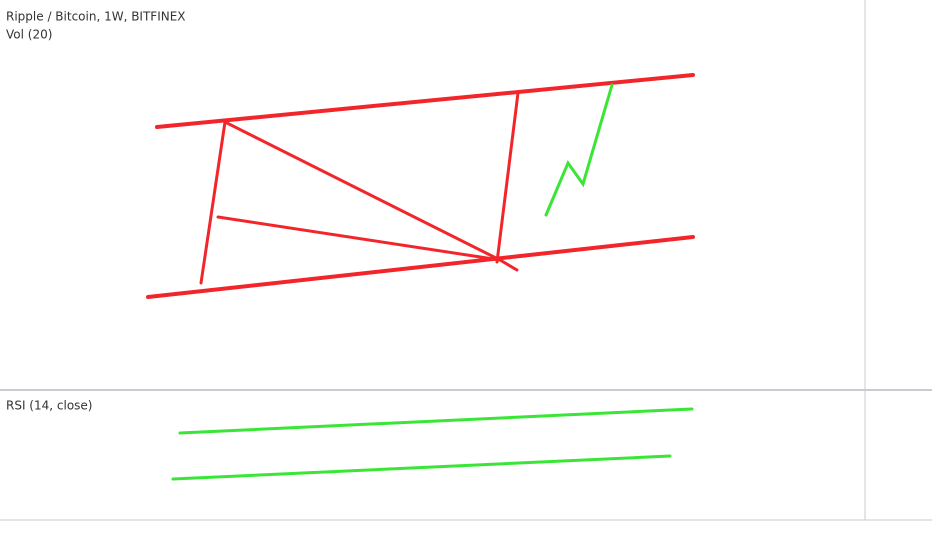 The image size is (932, 550). I want to click on chart-title: Ripple / Bitcoin, 1W, BITFINEX, so click(96, 17).